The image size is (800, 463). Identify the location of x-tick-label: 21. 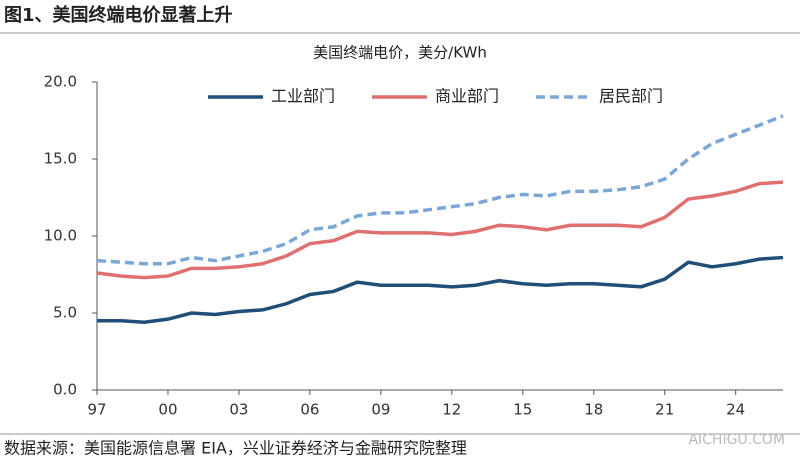
(664, 410).